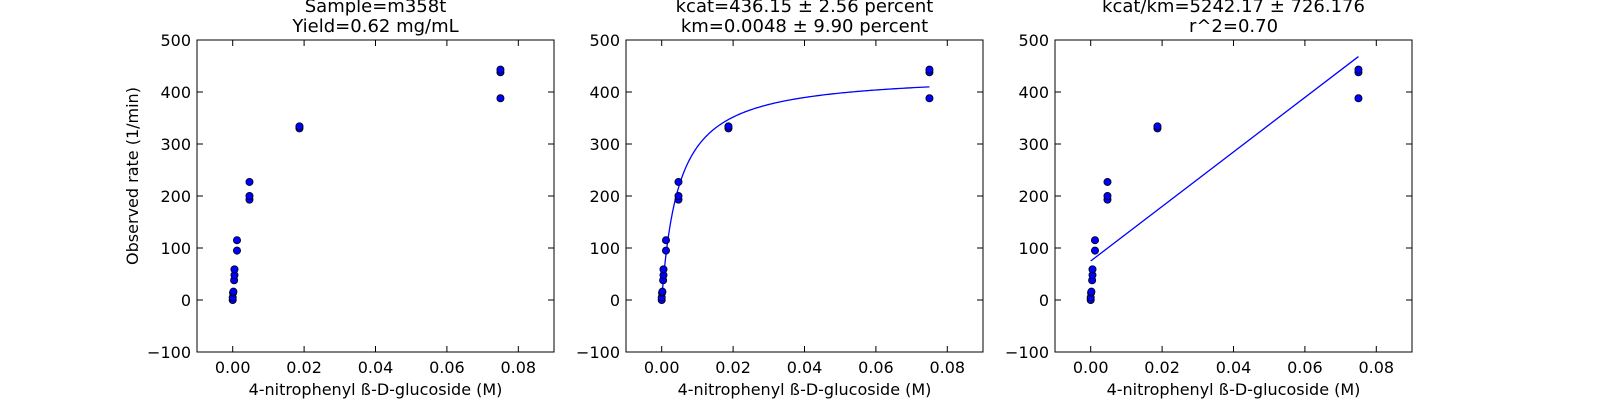 Image resolution: width=1600 pixels, height=404 pixels. What do you see at coordinates (804, 26) in the screenshot?
I see `chart-title-line-2: km=0.0048 ± 9.90 percent` at bounding box center [804, 26].